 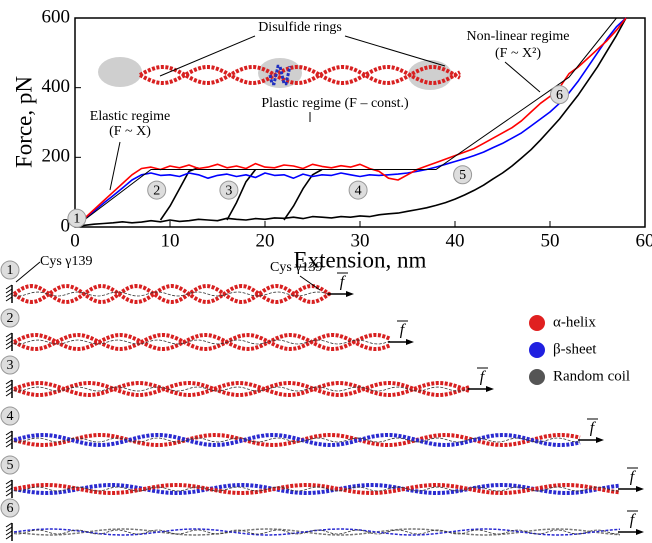 I want to click on annotation: (F ~ X²), so click(x=518, y=53).